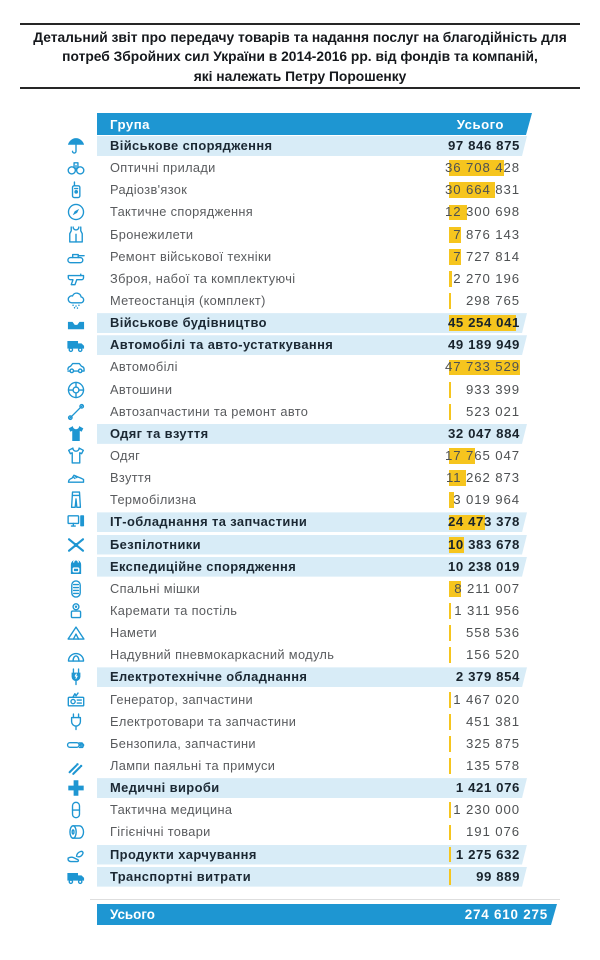 The height and width of the screenshot is (960, 600). I want to click on row-label: Спальні мішки, so click(155, 588).